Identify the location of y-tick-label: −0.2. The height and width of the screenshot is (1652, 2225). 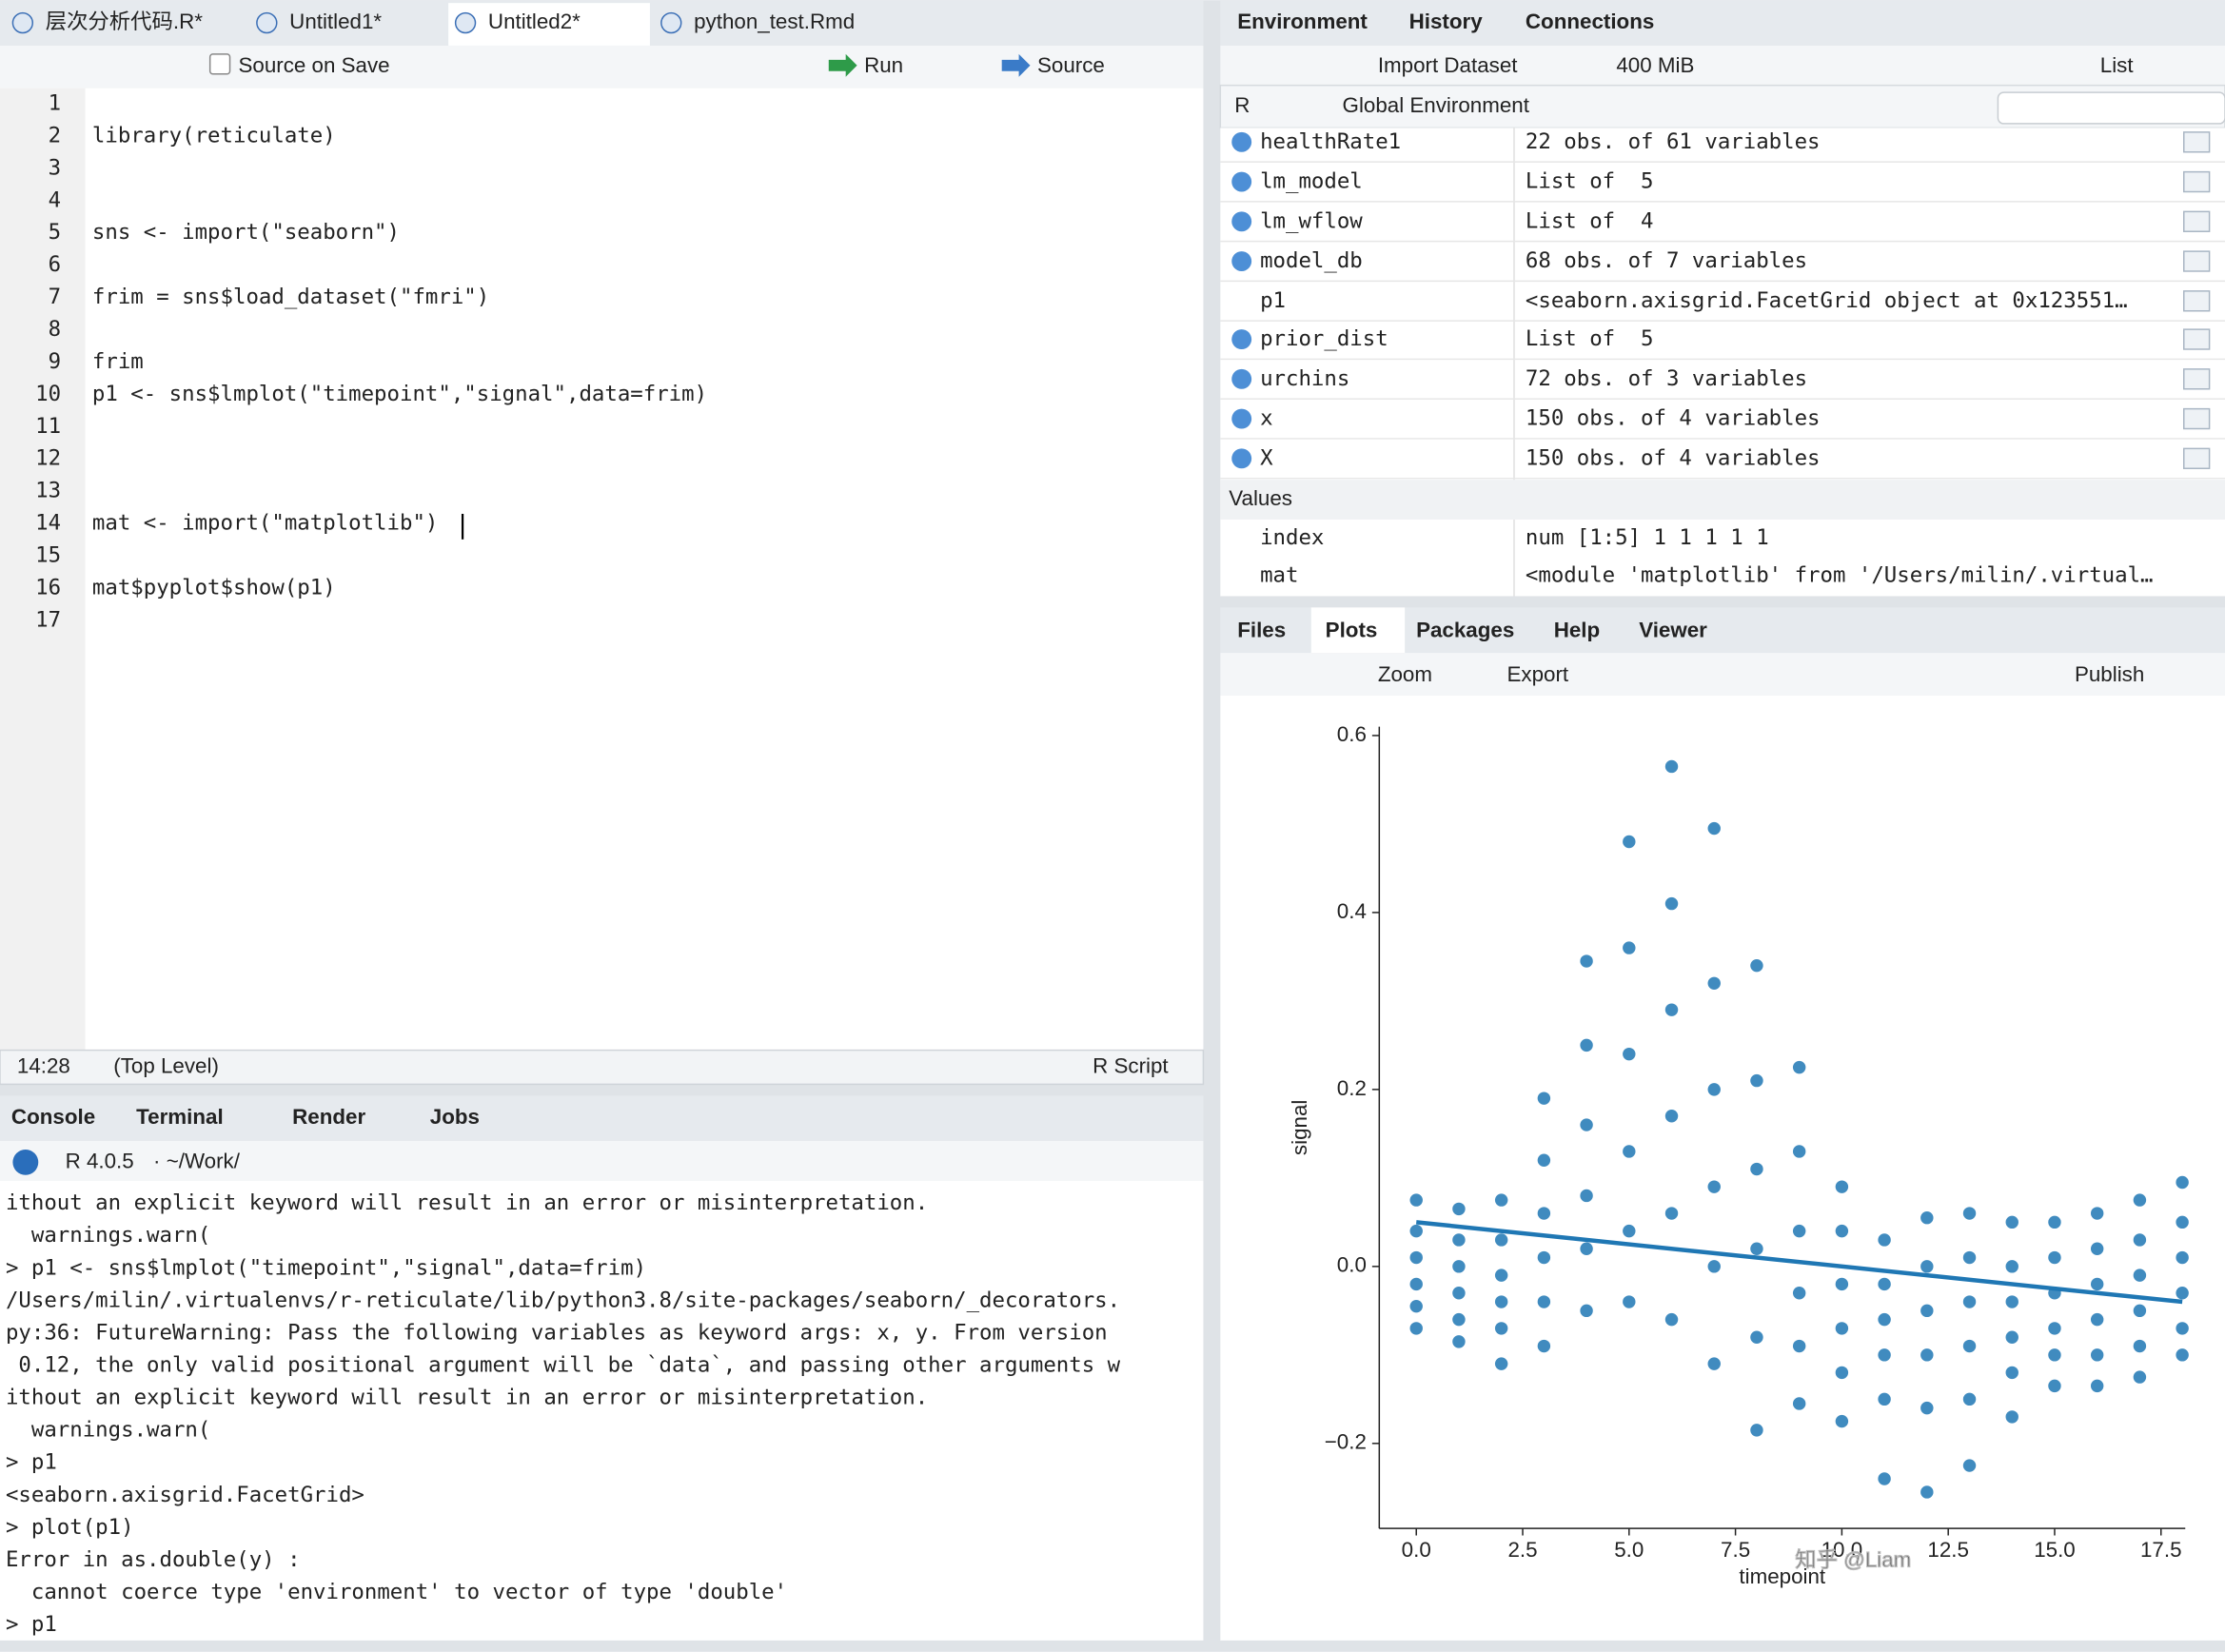
(1346, 1442).